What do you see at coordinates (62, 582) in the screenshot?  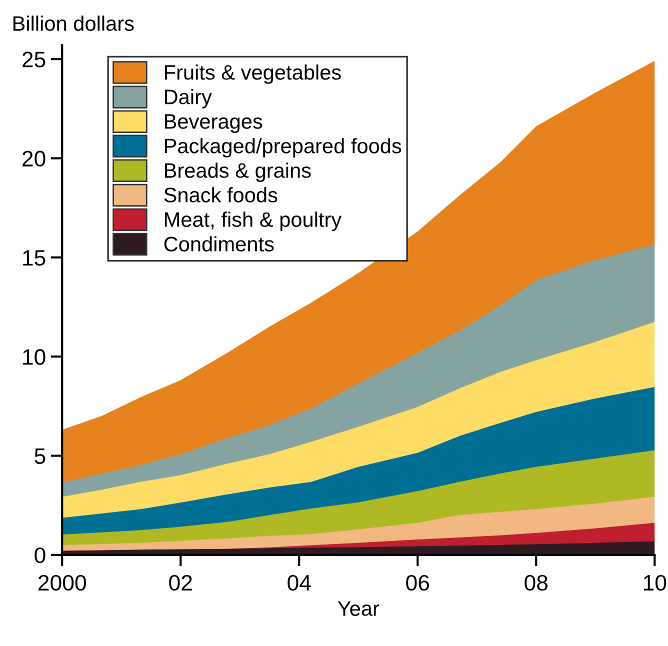 I see `x-tick-label: 2000` at bounding box center [62, 582].